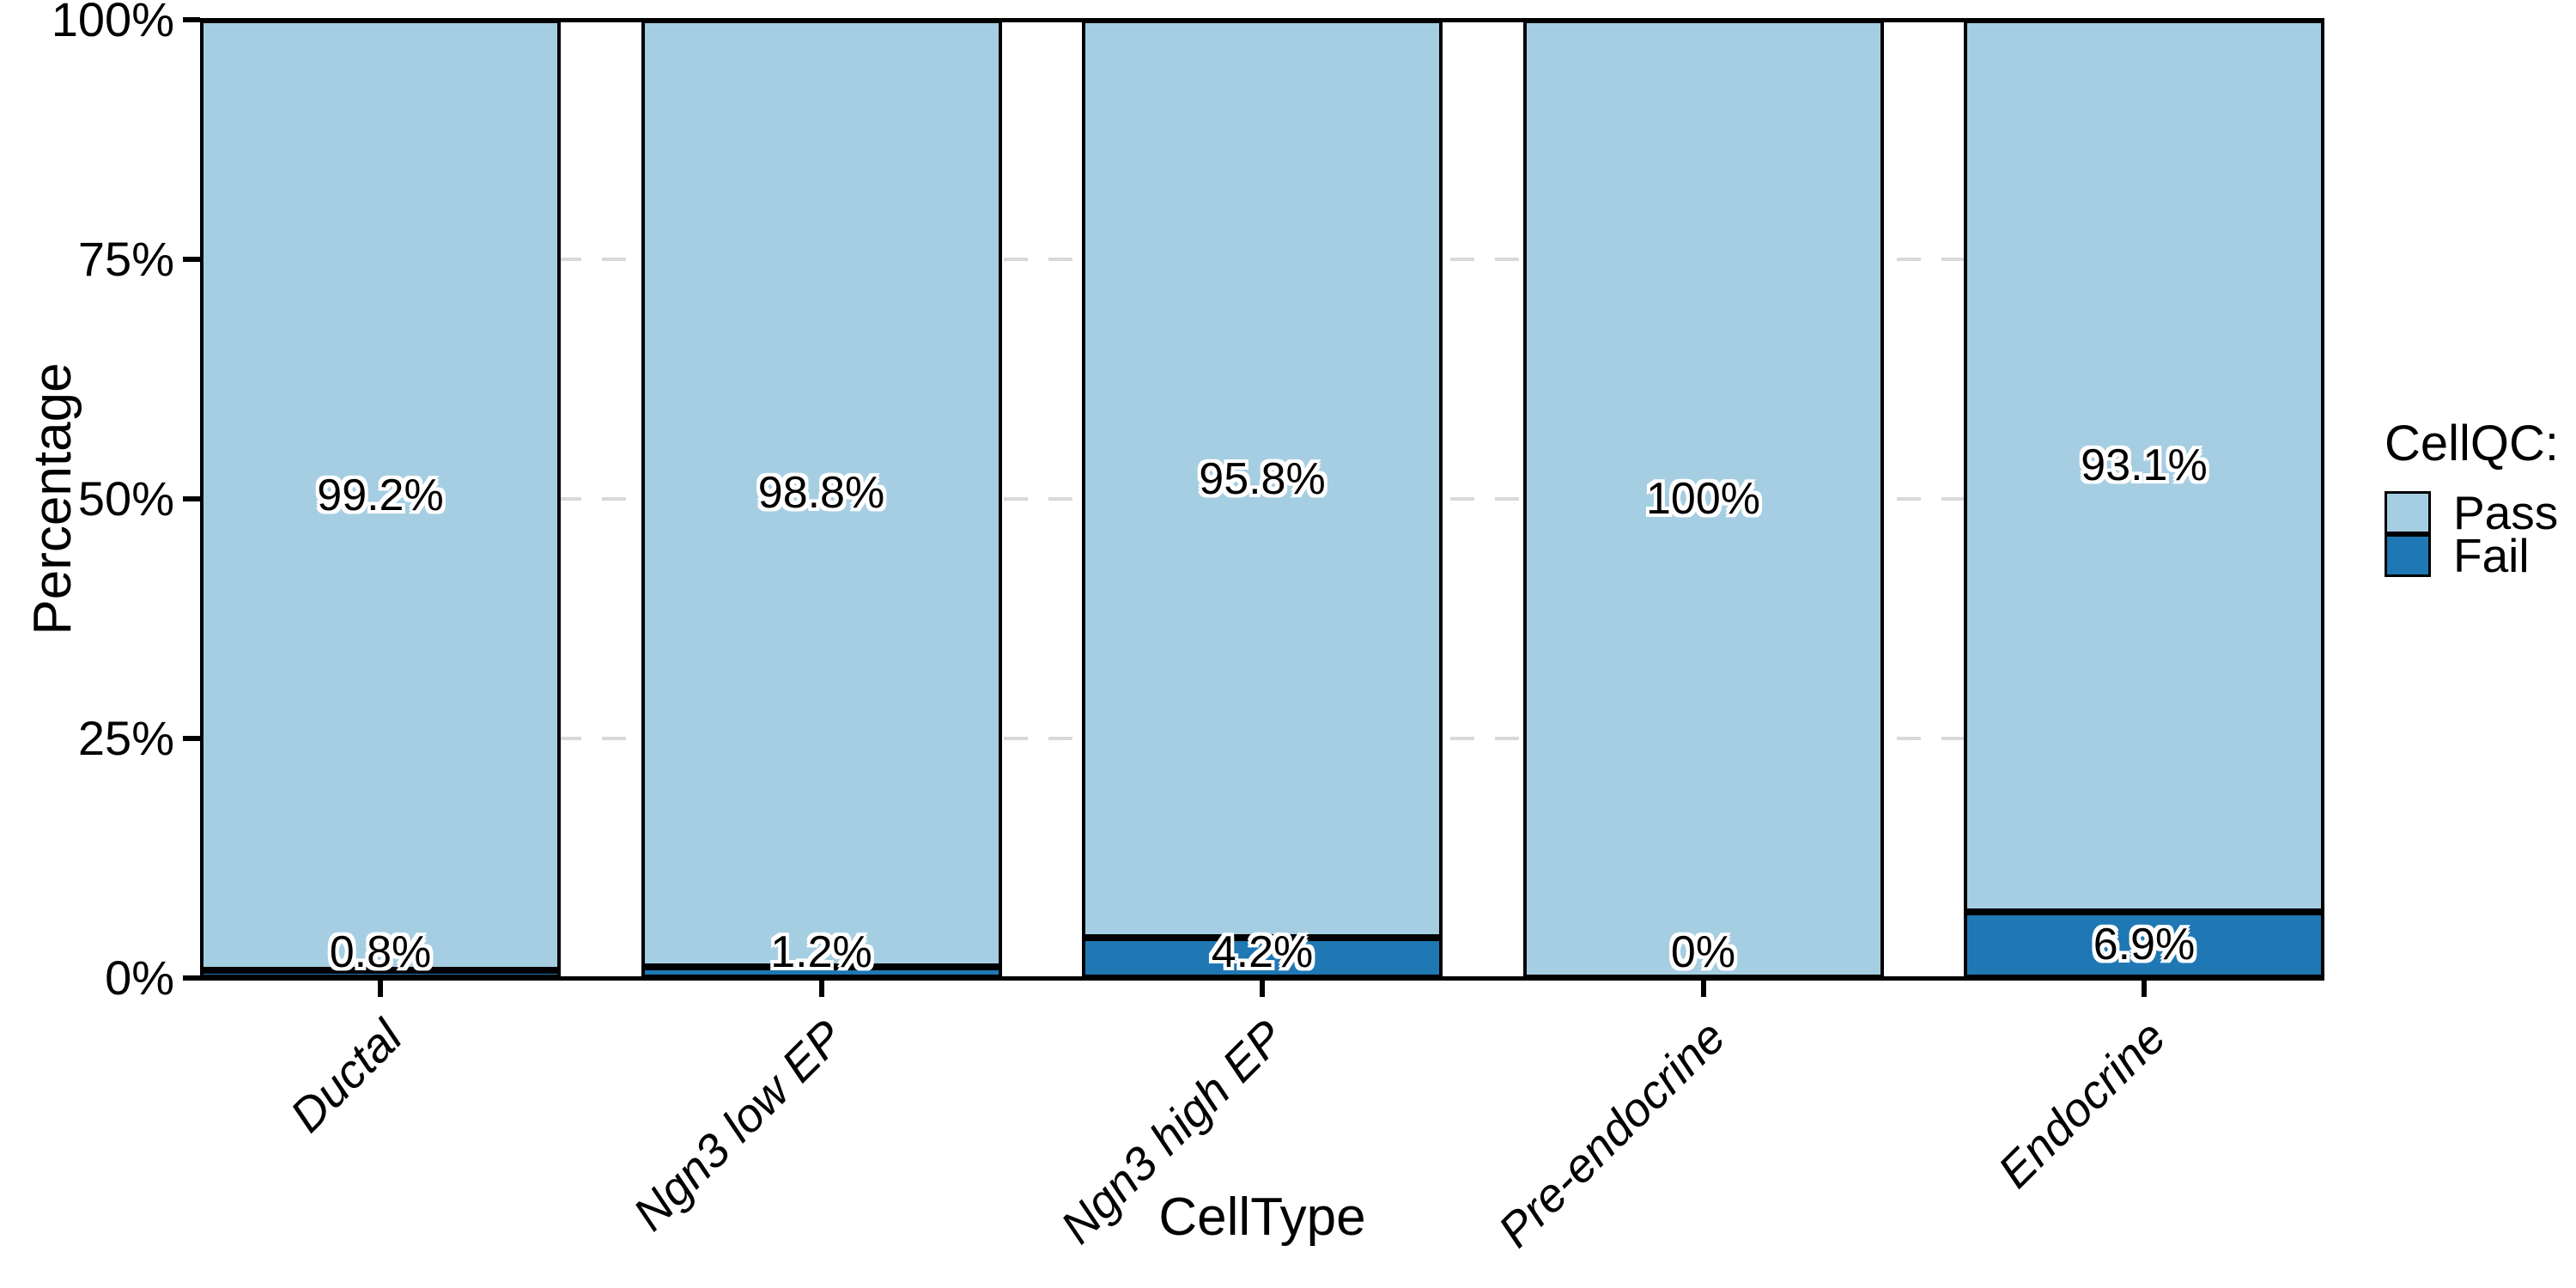  I want to click on legend-entry-fail: Fail, so click(2472, 555).